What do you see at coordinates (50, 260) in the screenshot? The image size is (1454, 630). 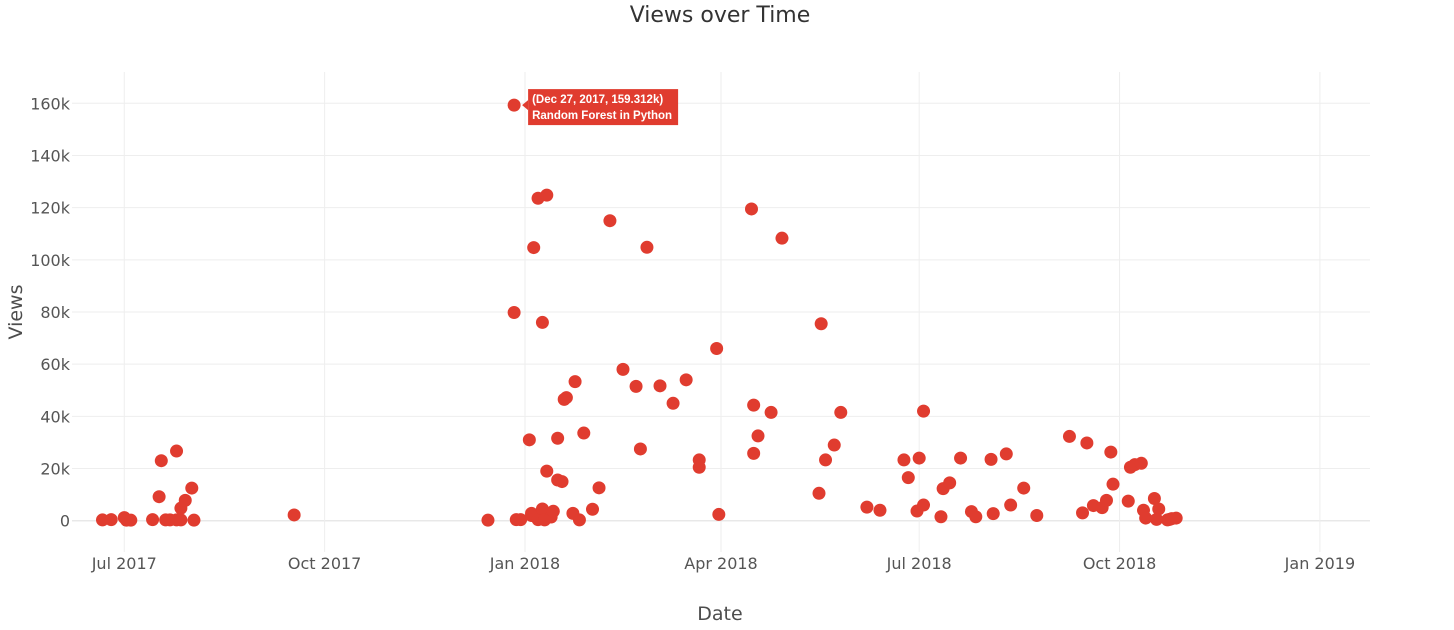 I see `y-tick-label: 100k` at bounding box center [50, 260].